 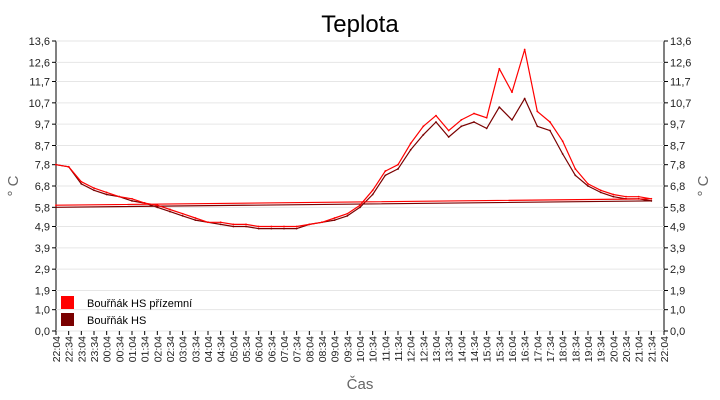 I want to click on y-tick-label-left: 7,8, so click(x=42, y=166).